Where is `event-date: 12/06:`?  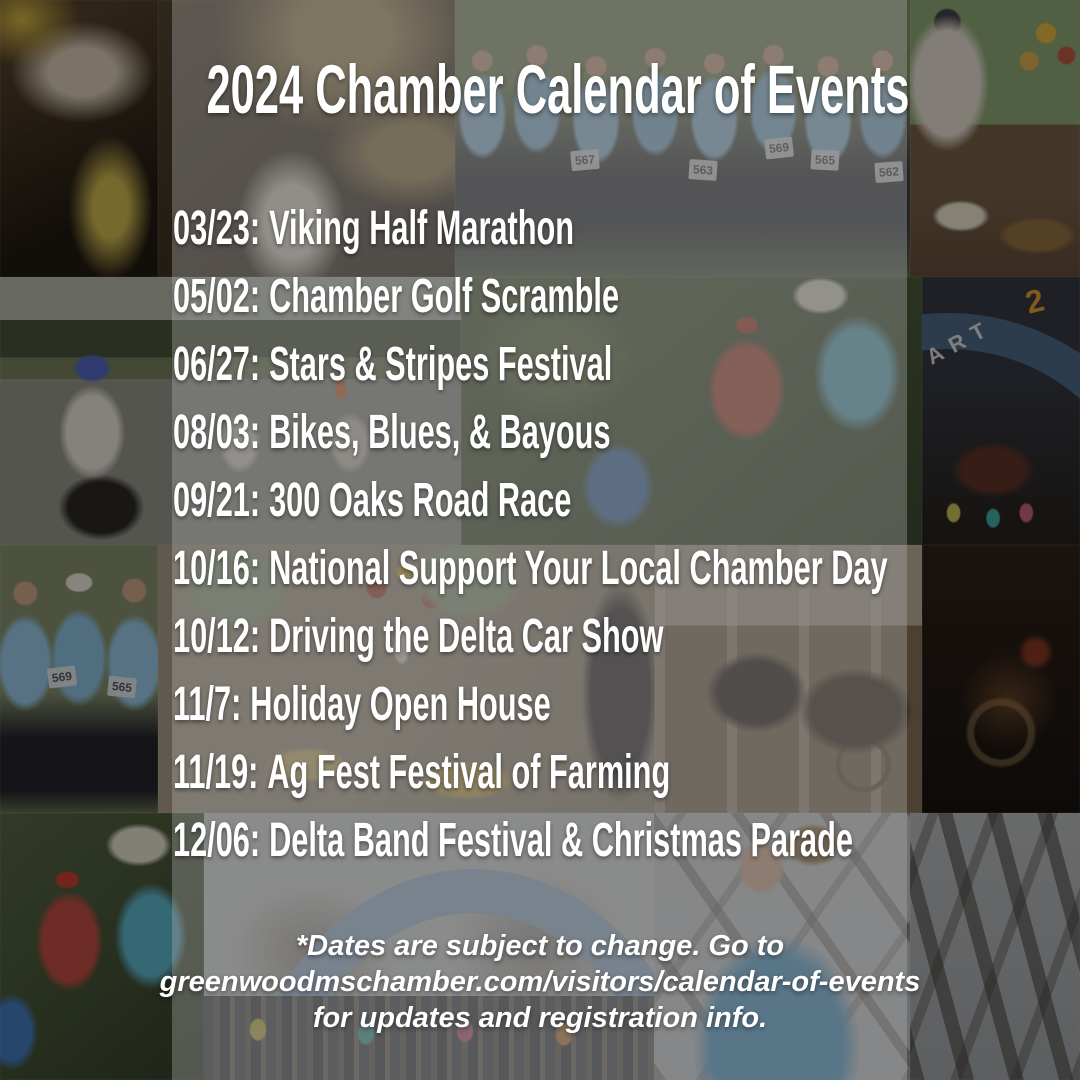
event-date: 12/06: is located at coordinates (217, 840).